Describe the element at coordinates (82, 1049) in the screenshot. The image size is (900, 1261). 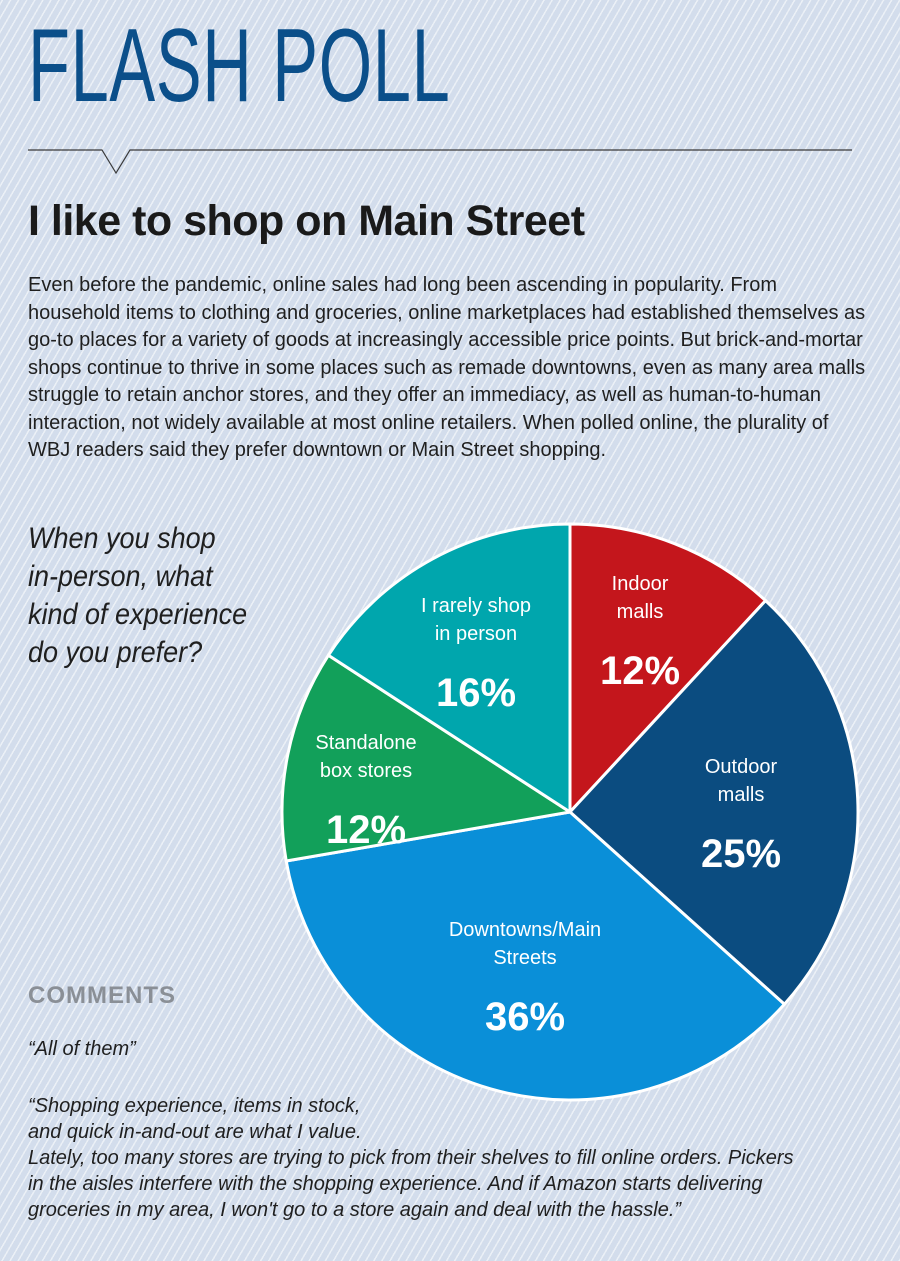
I see `comment: “All of them”` at that location.